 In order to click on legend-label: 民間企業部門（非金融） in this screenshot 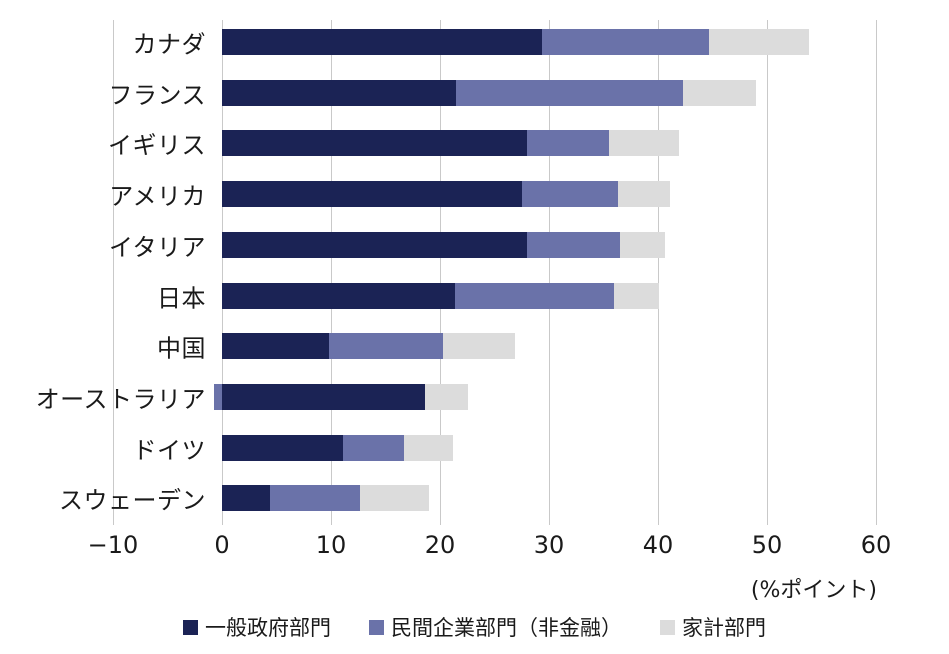, I will do `click(506, 628)`.